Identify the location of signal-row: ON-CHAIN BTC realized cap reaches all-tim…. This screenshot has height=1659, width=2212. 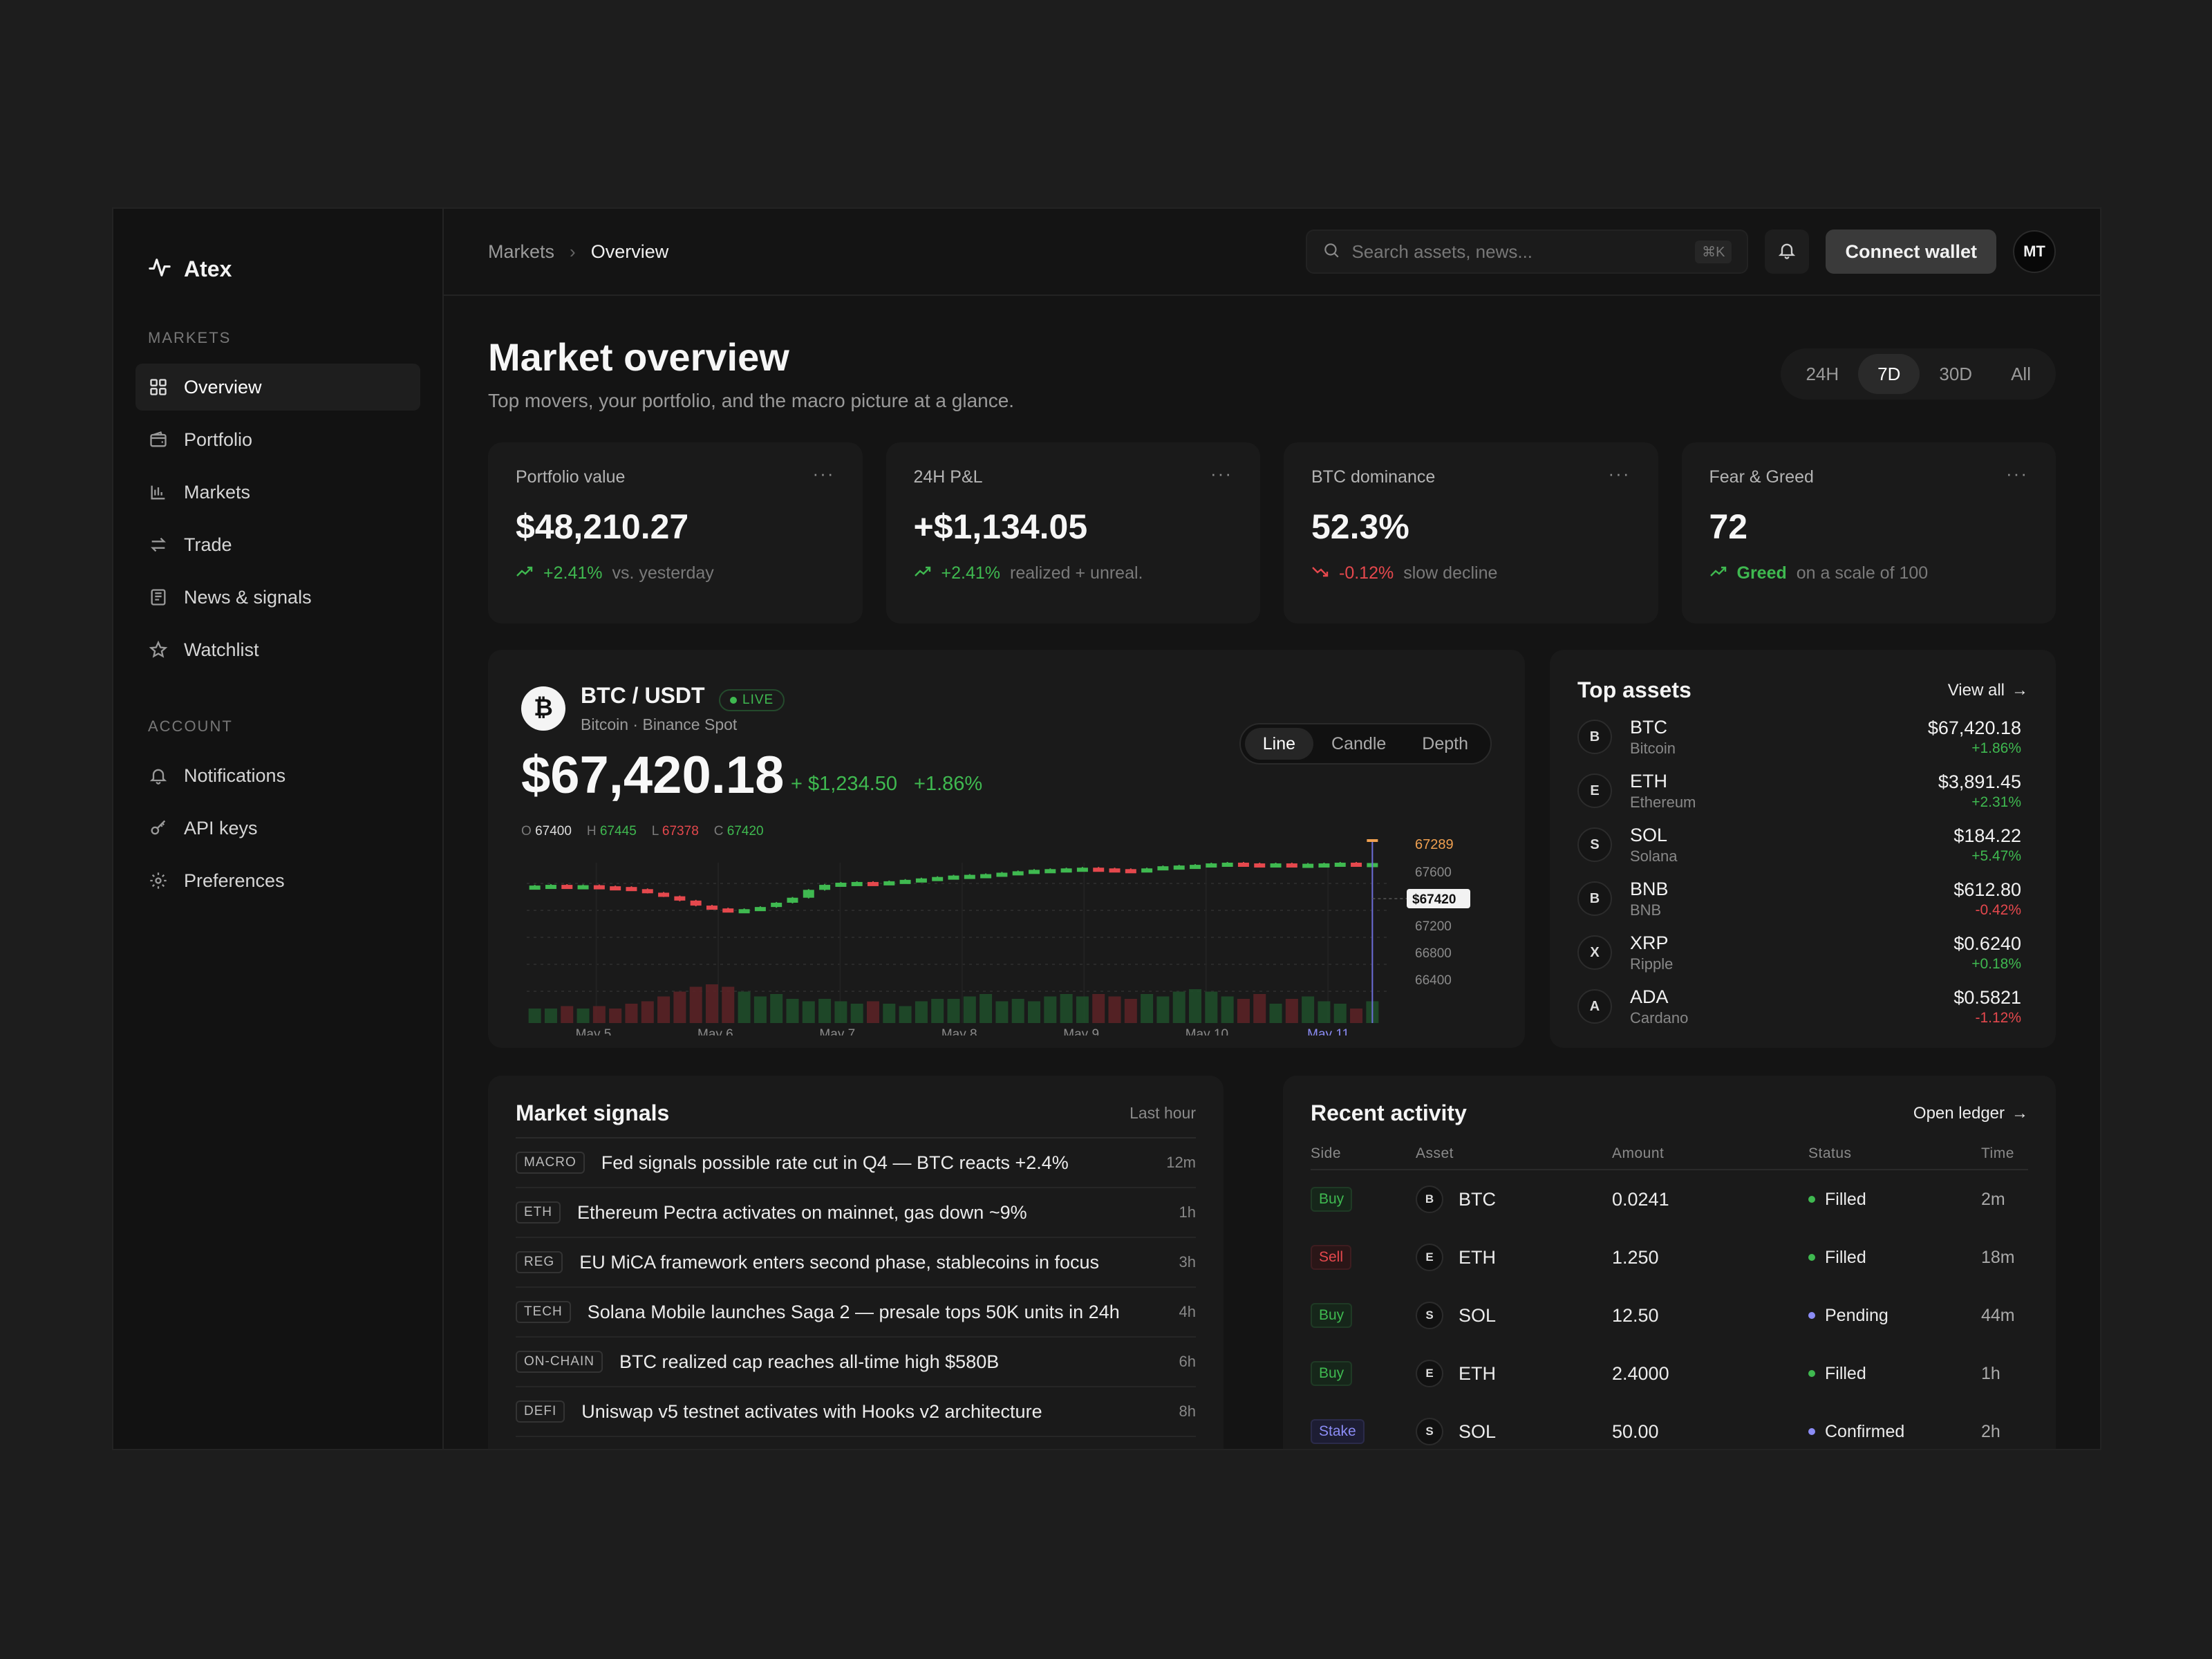
(856, 1363).